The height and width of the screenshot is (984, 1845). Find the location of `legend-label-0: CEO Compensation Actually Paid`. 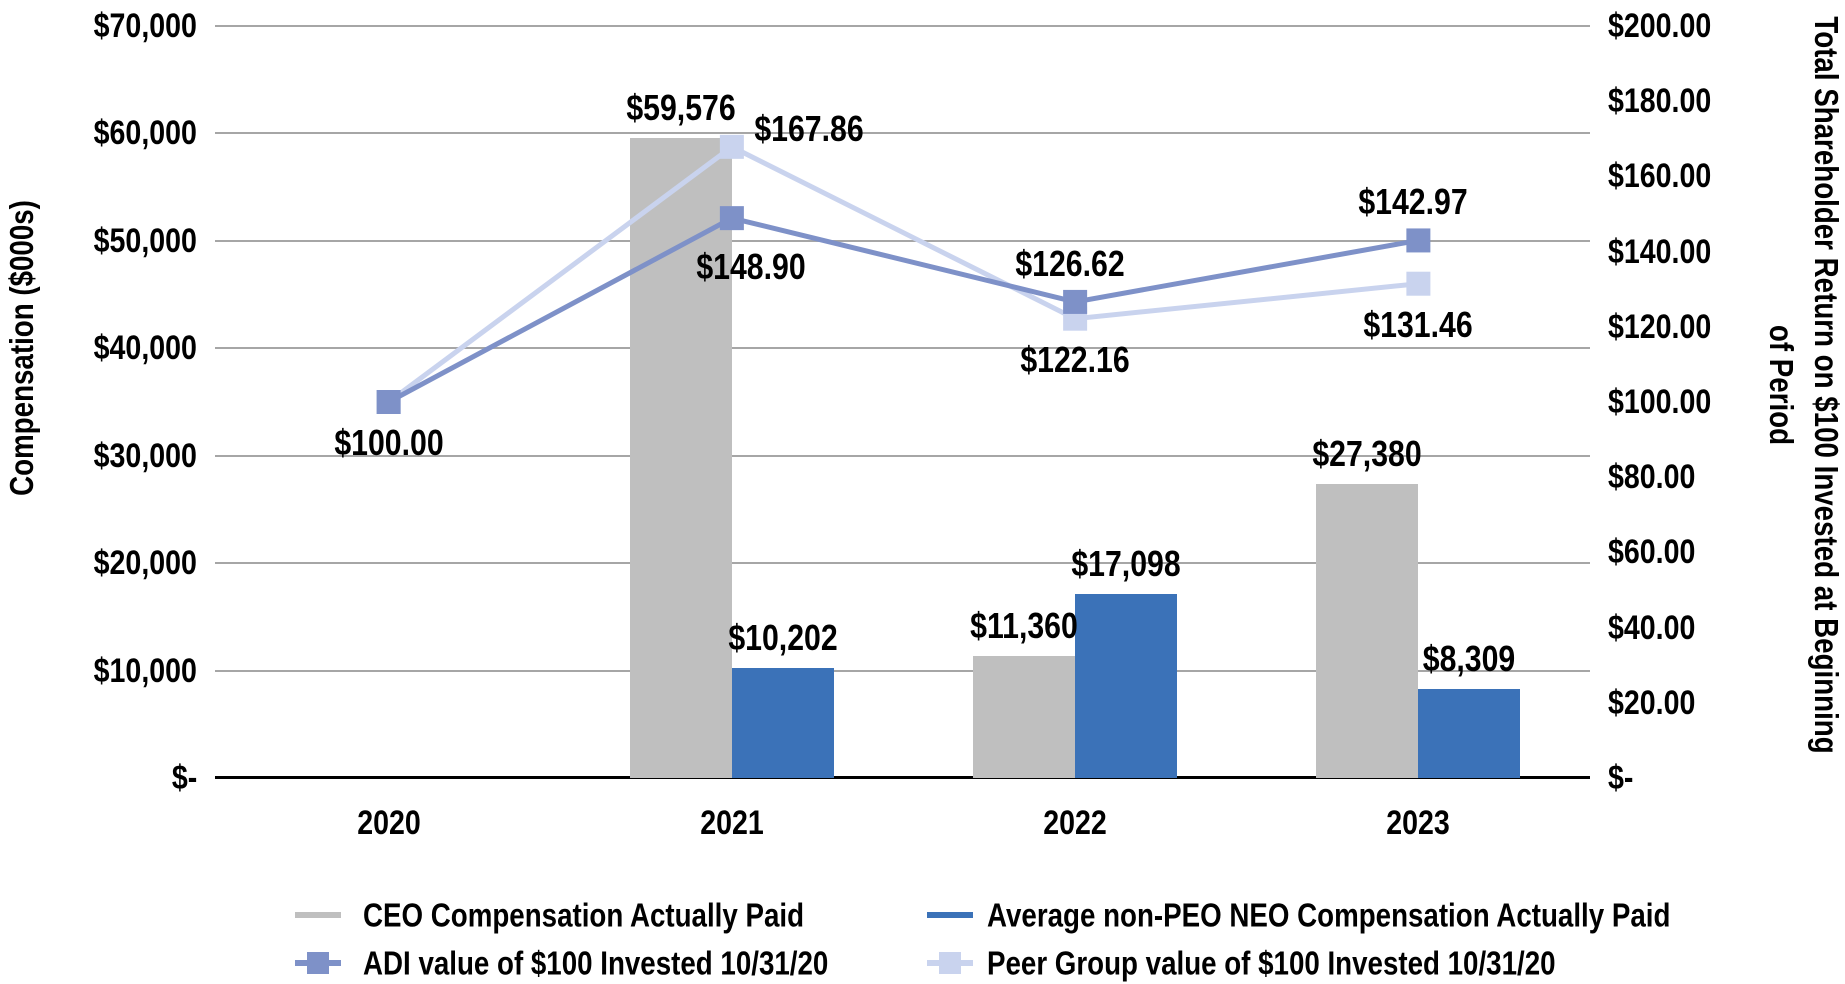

legend-label-0: CEO Compensation Actually Paid is located at coordinates (584, 915).